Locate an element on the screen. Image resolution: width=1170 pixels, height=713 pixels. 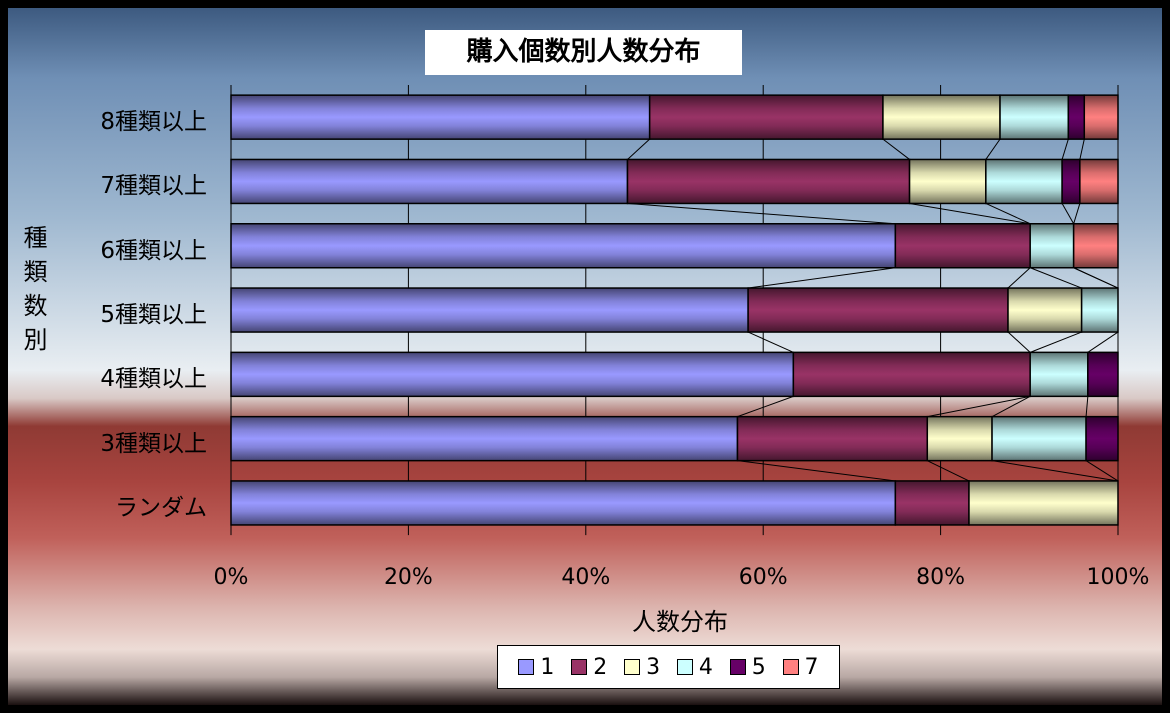
x-tick-label: 40% is located at coordinates (586, 577).